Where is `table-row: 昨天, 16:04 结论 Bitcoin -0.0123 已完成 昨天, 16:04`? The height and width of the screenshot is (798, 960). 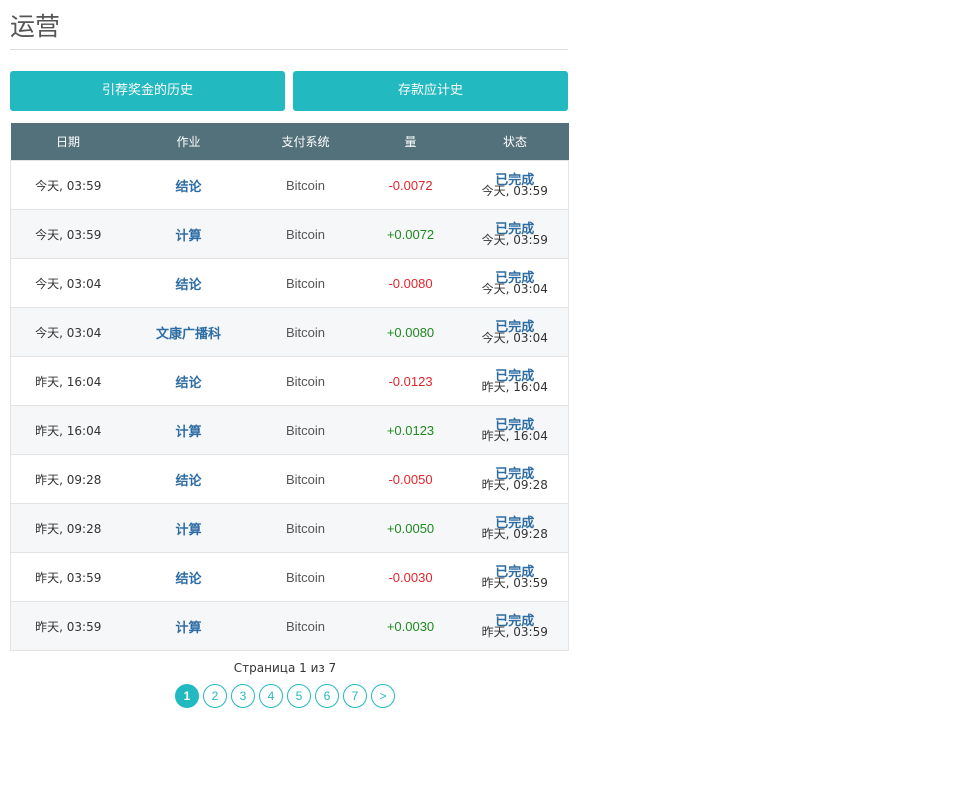
table-row: 昨天, 16:04 结论 Bitcoin -0.0123 已完成 昨天, 16:04 is located at coordinates (289, 381).